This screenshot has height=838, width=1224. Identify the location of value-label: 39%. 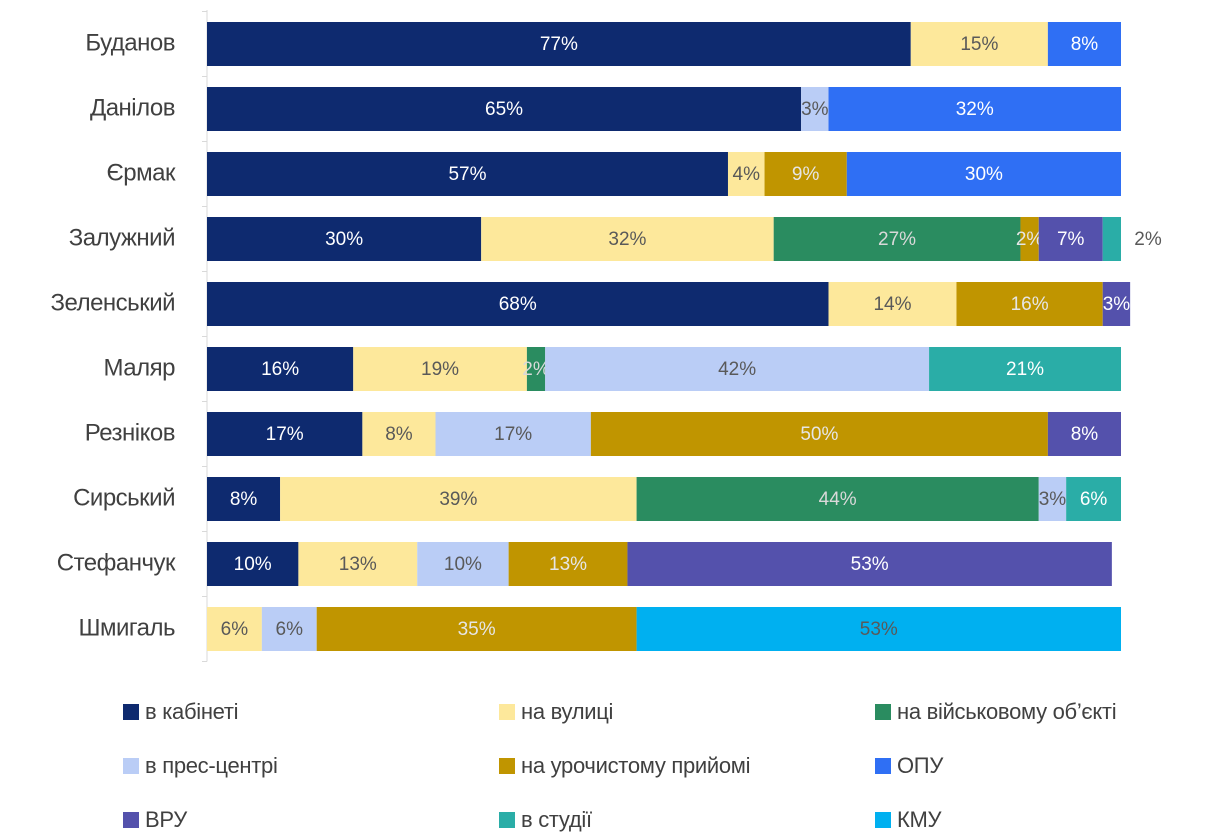
(458, 499).